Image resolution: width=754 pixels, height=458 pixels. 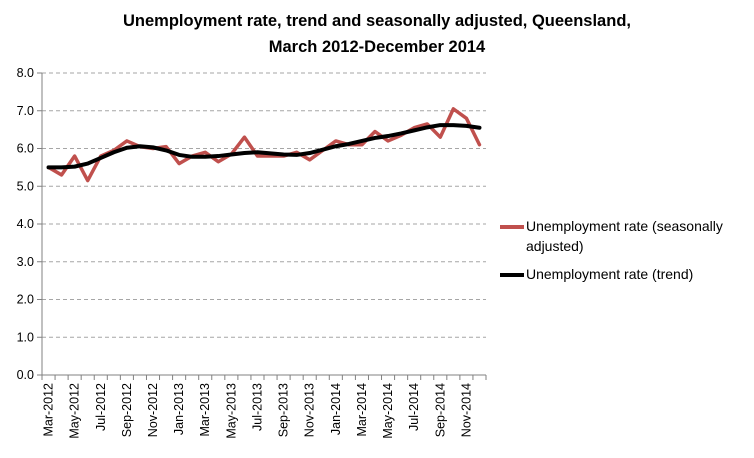 I want to click on x-tick-label-1: May-2012, so click(x=75, y=411).